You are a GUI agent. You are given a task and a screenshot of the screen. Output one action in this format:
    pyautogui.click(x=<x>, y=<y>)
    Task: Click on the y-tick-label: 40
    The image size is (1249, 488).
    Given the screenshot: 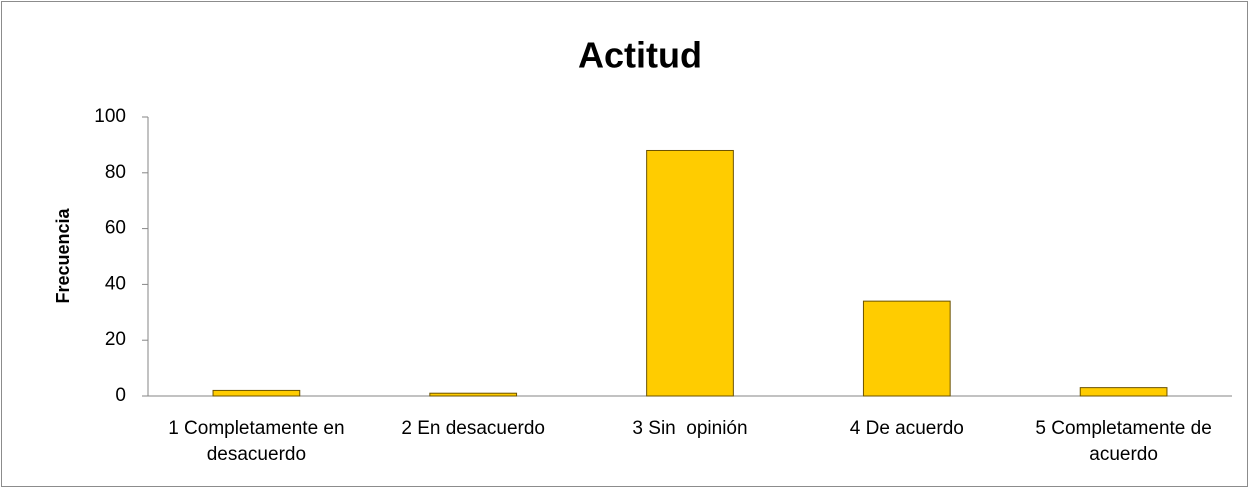 What is the action you would take?
    pyautogui.click(x=115, y=283)
    